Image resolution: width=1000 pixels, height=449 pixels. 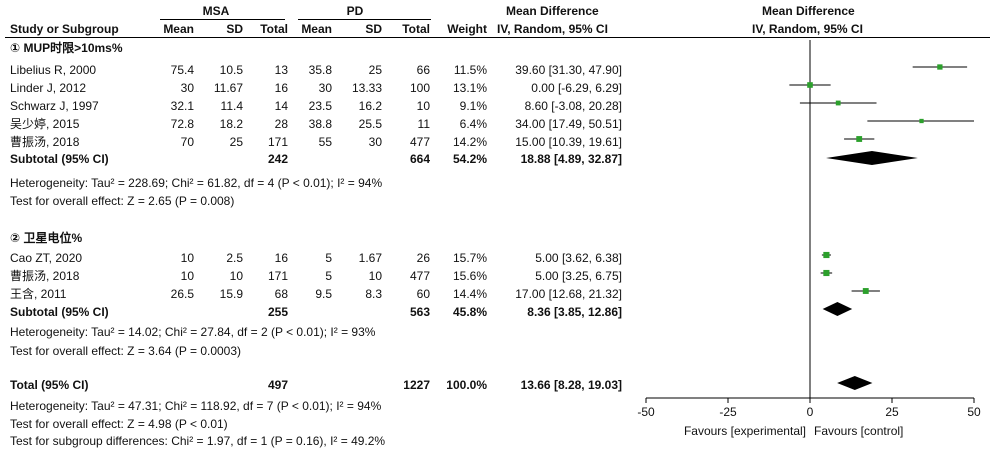 What do you see at coordinates (281, 294) in the screenshot?
I see `total1-cell: 68` at bounding box center [281, 294].